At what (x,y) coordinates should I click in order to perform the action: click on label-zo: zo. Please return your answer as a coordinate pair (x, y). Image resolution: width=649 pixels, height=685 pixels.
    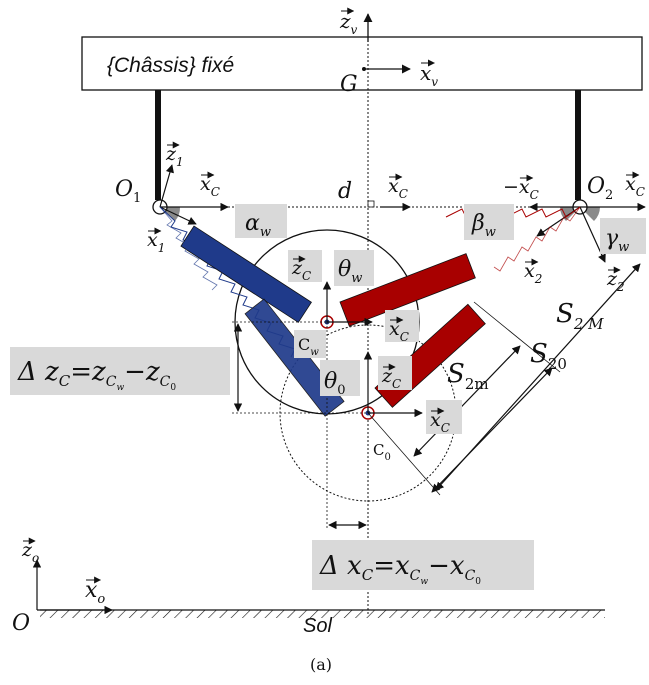
    Looking at the image, I should click on (30, 551).